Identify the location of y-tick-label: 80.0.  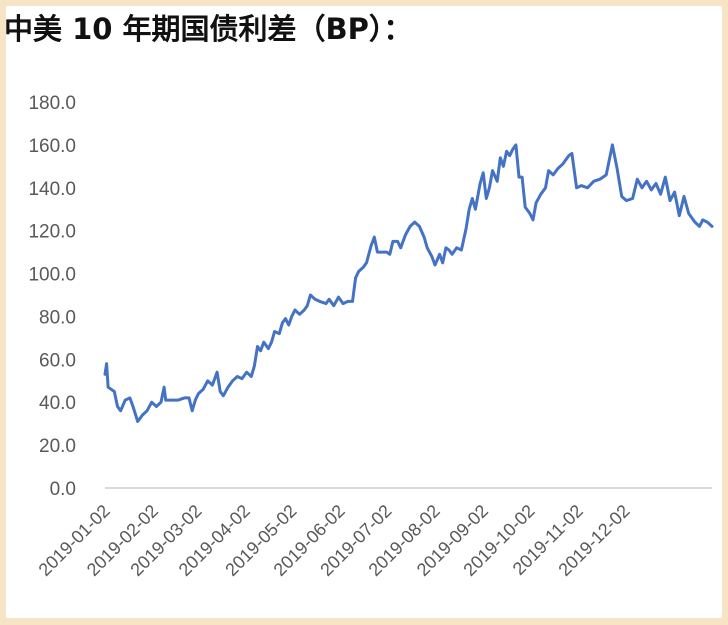
(57, 317).